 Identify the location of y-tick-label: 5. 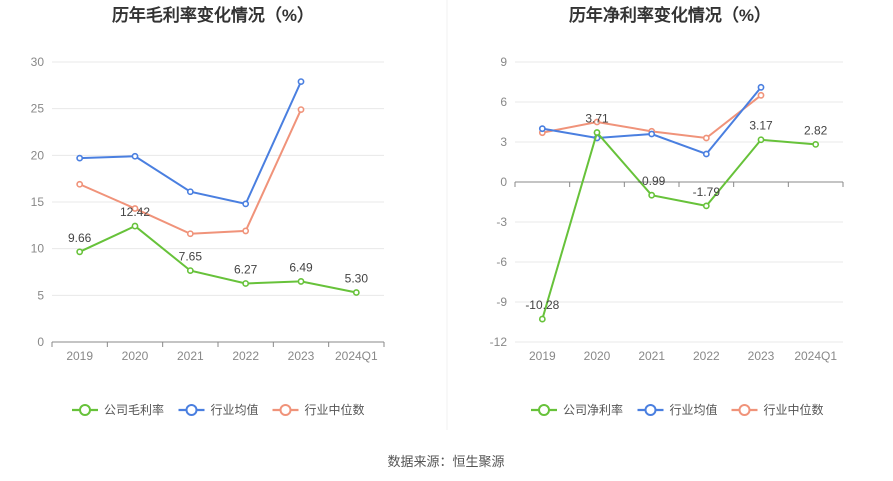
(40, 295).